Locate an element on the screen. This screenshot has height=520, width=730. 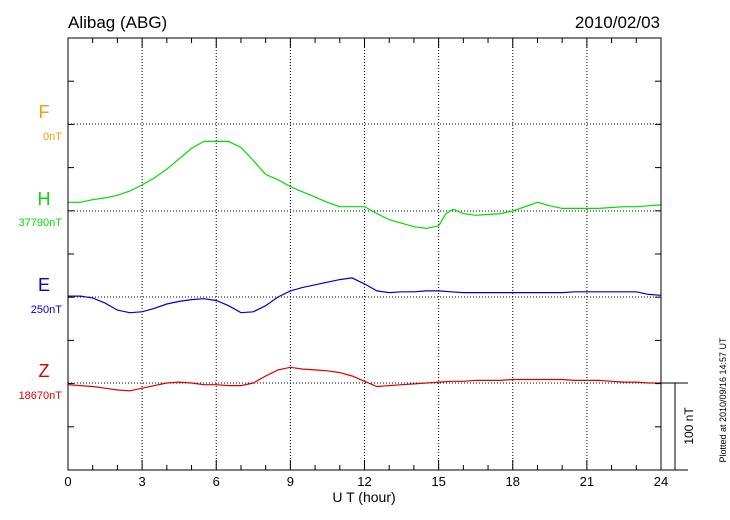
x-tick-label: 9 is located at coordinates (290, 481).